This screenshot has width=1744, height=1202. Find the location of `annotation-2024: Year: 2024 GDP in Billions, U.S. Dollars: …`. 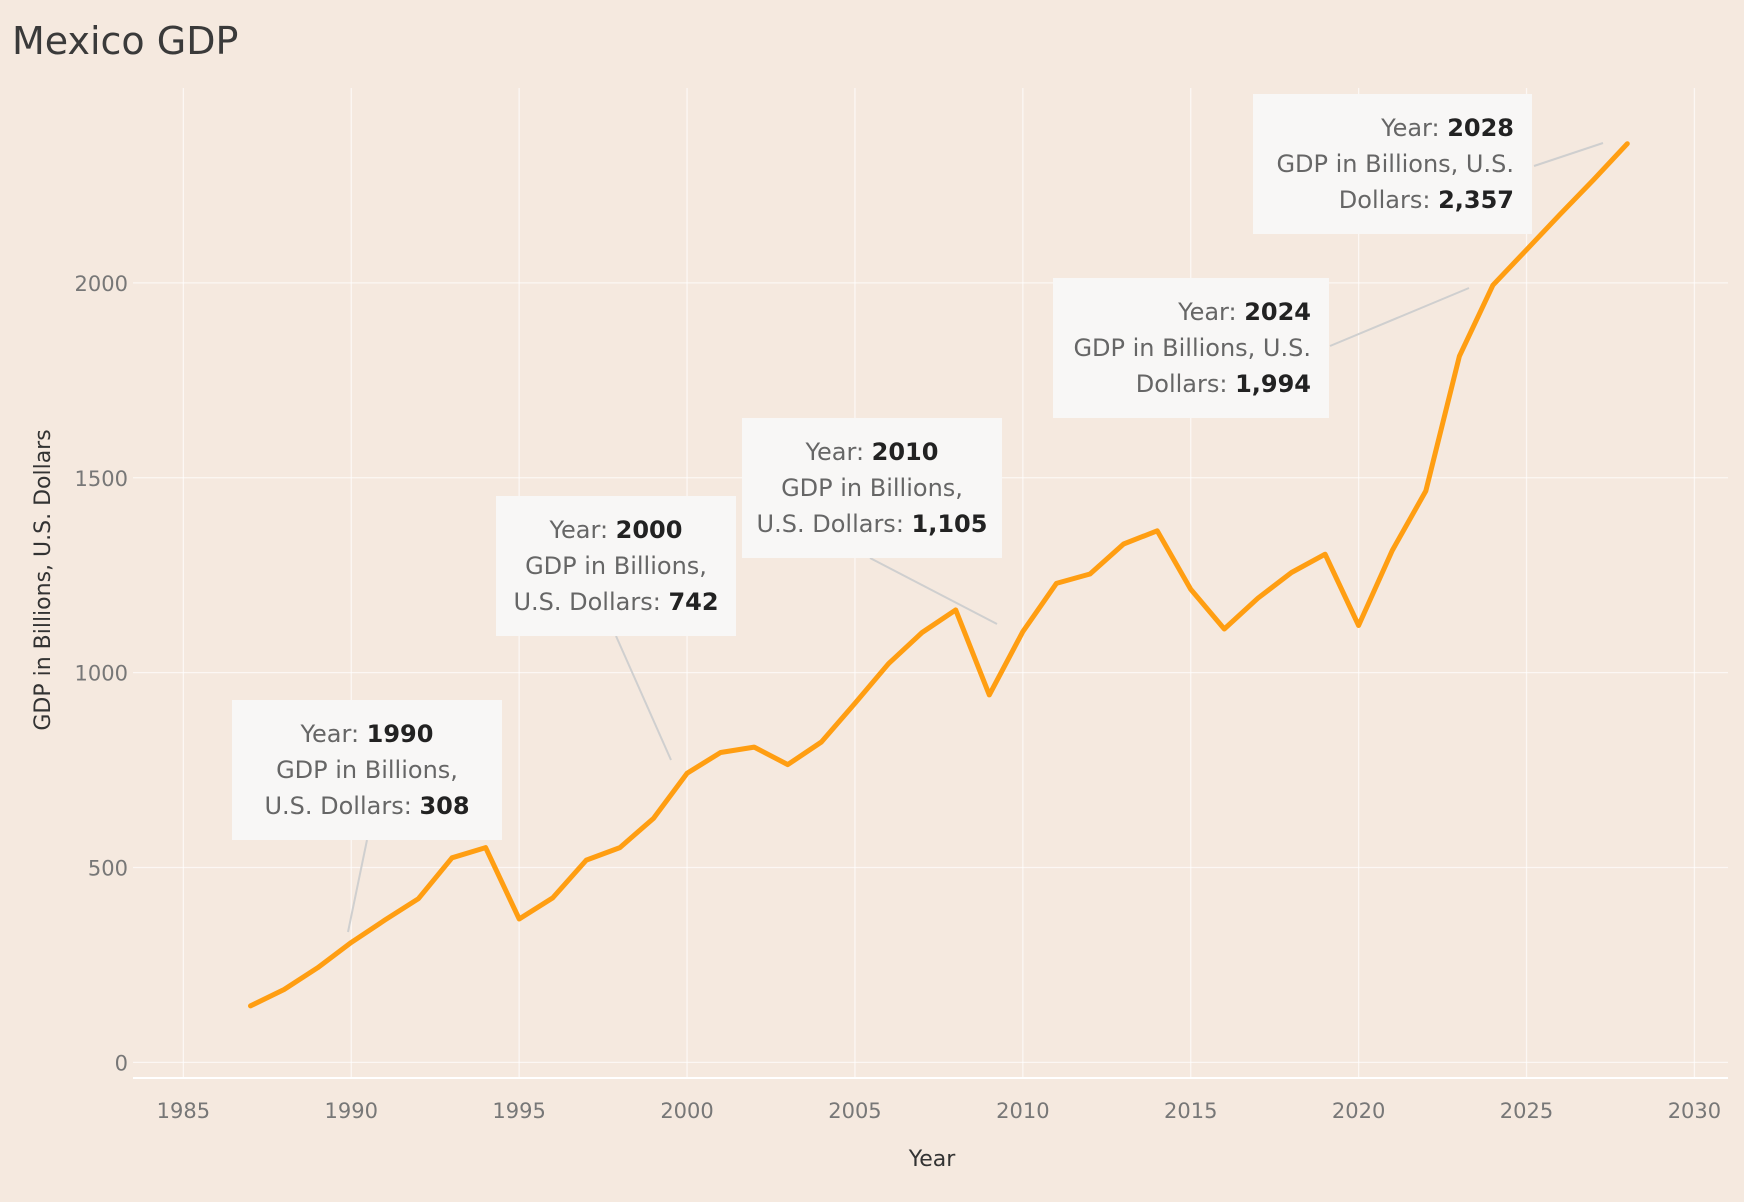

annotation-2024: Year: 2024 GDP in Billions, U.S. Dollars: … is located at coordinates (1261, 348).